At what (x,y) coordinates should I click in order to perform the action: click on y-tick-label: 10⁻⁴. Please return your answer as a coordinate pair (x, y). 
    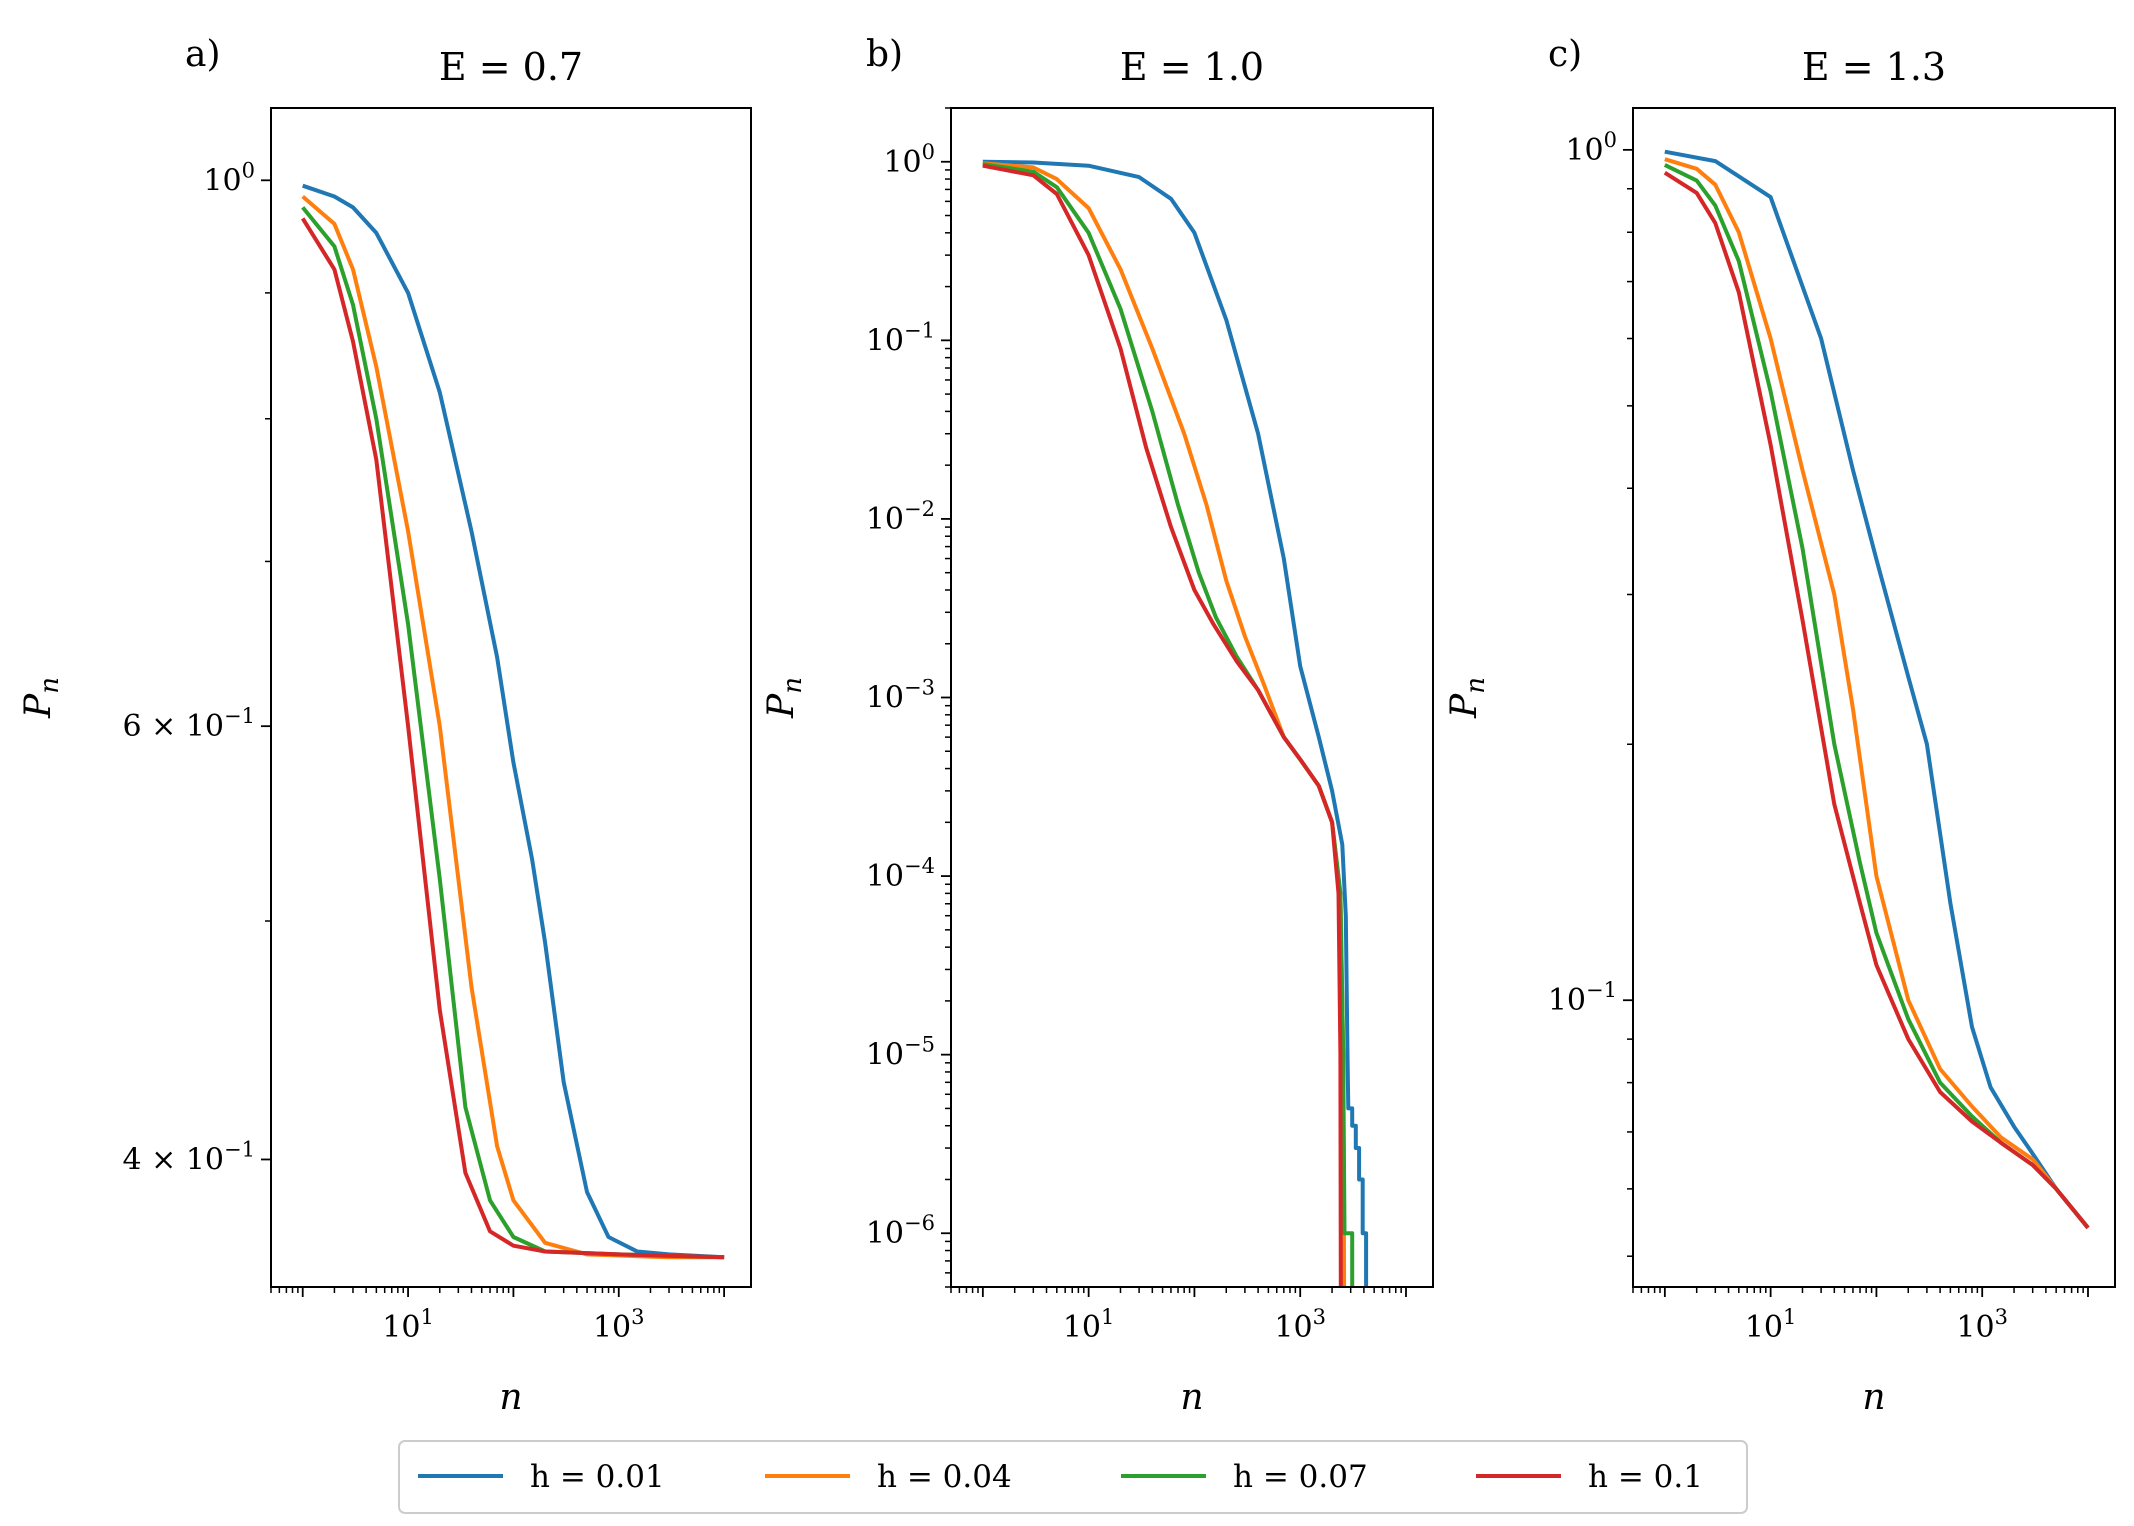
    Looking at the image, I should click on (900, 874).